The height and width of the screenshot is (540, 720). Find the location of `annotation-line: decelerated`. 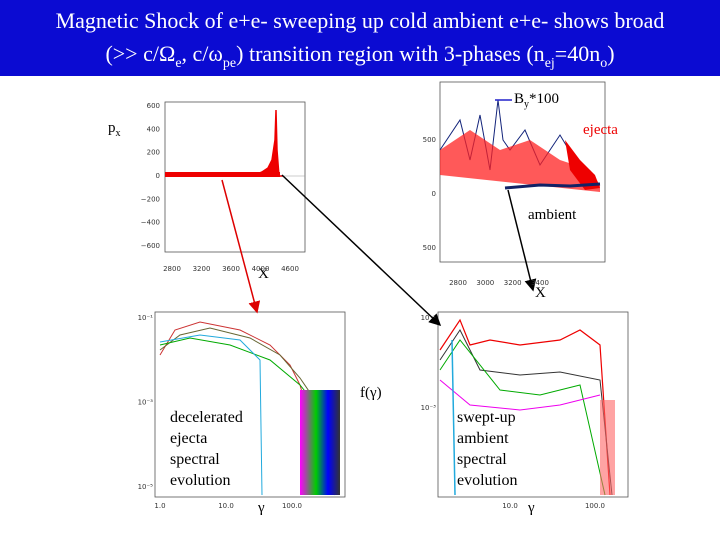

annotation-line: decelerated is located at coordinates (206, 417).